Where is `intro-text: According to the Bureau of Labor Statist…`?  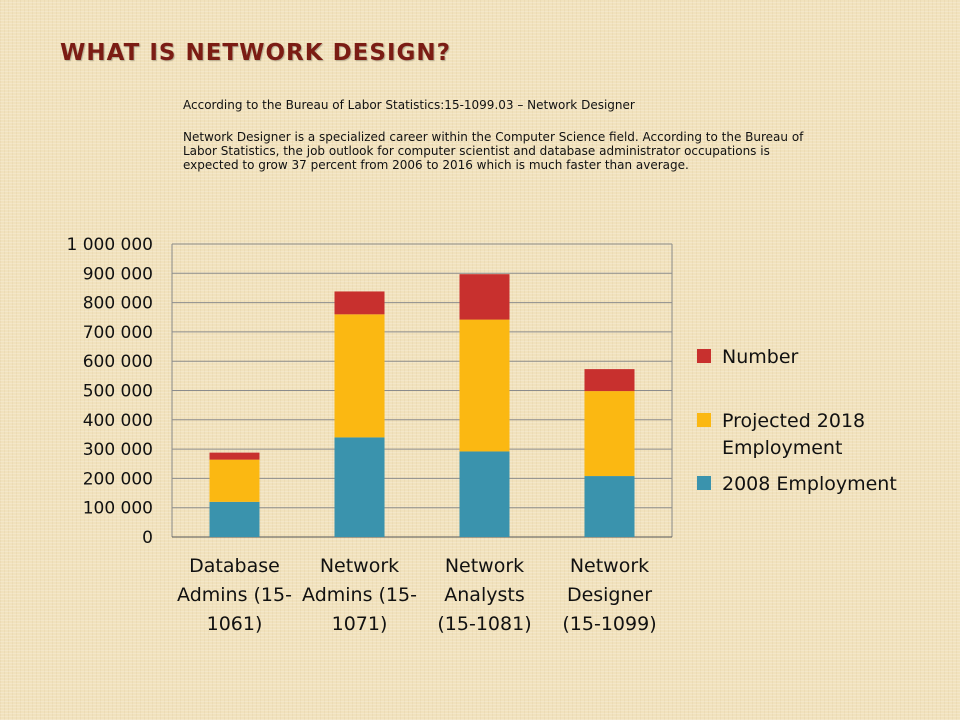
intro-text: According to the Bureau of Labor Statist… is located at coordinates (409, 105).